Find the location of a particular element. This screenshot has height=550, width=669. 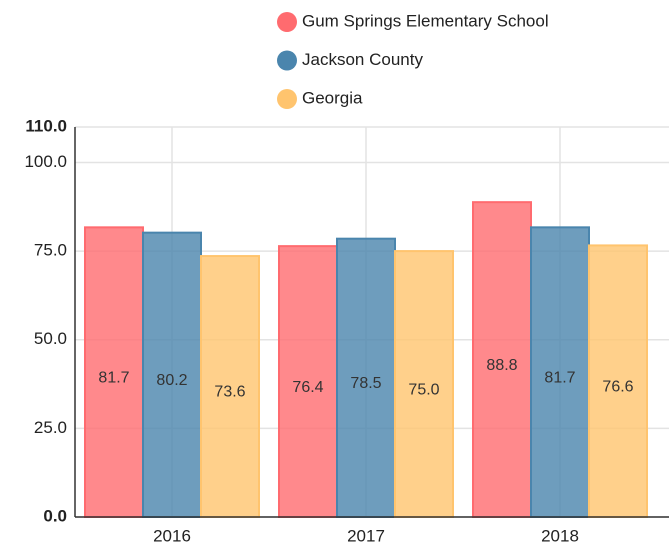

y-tick-label: 25.0 is located at coordinates (50, 427).